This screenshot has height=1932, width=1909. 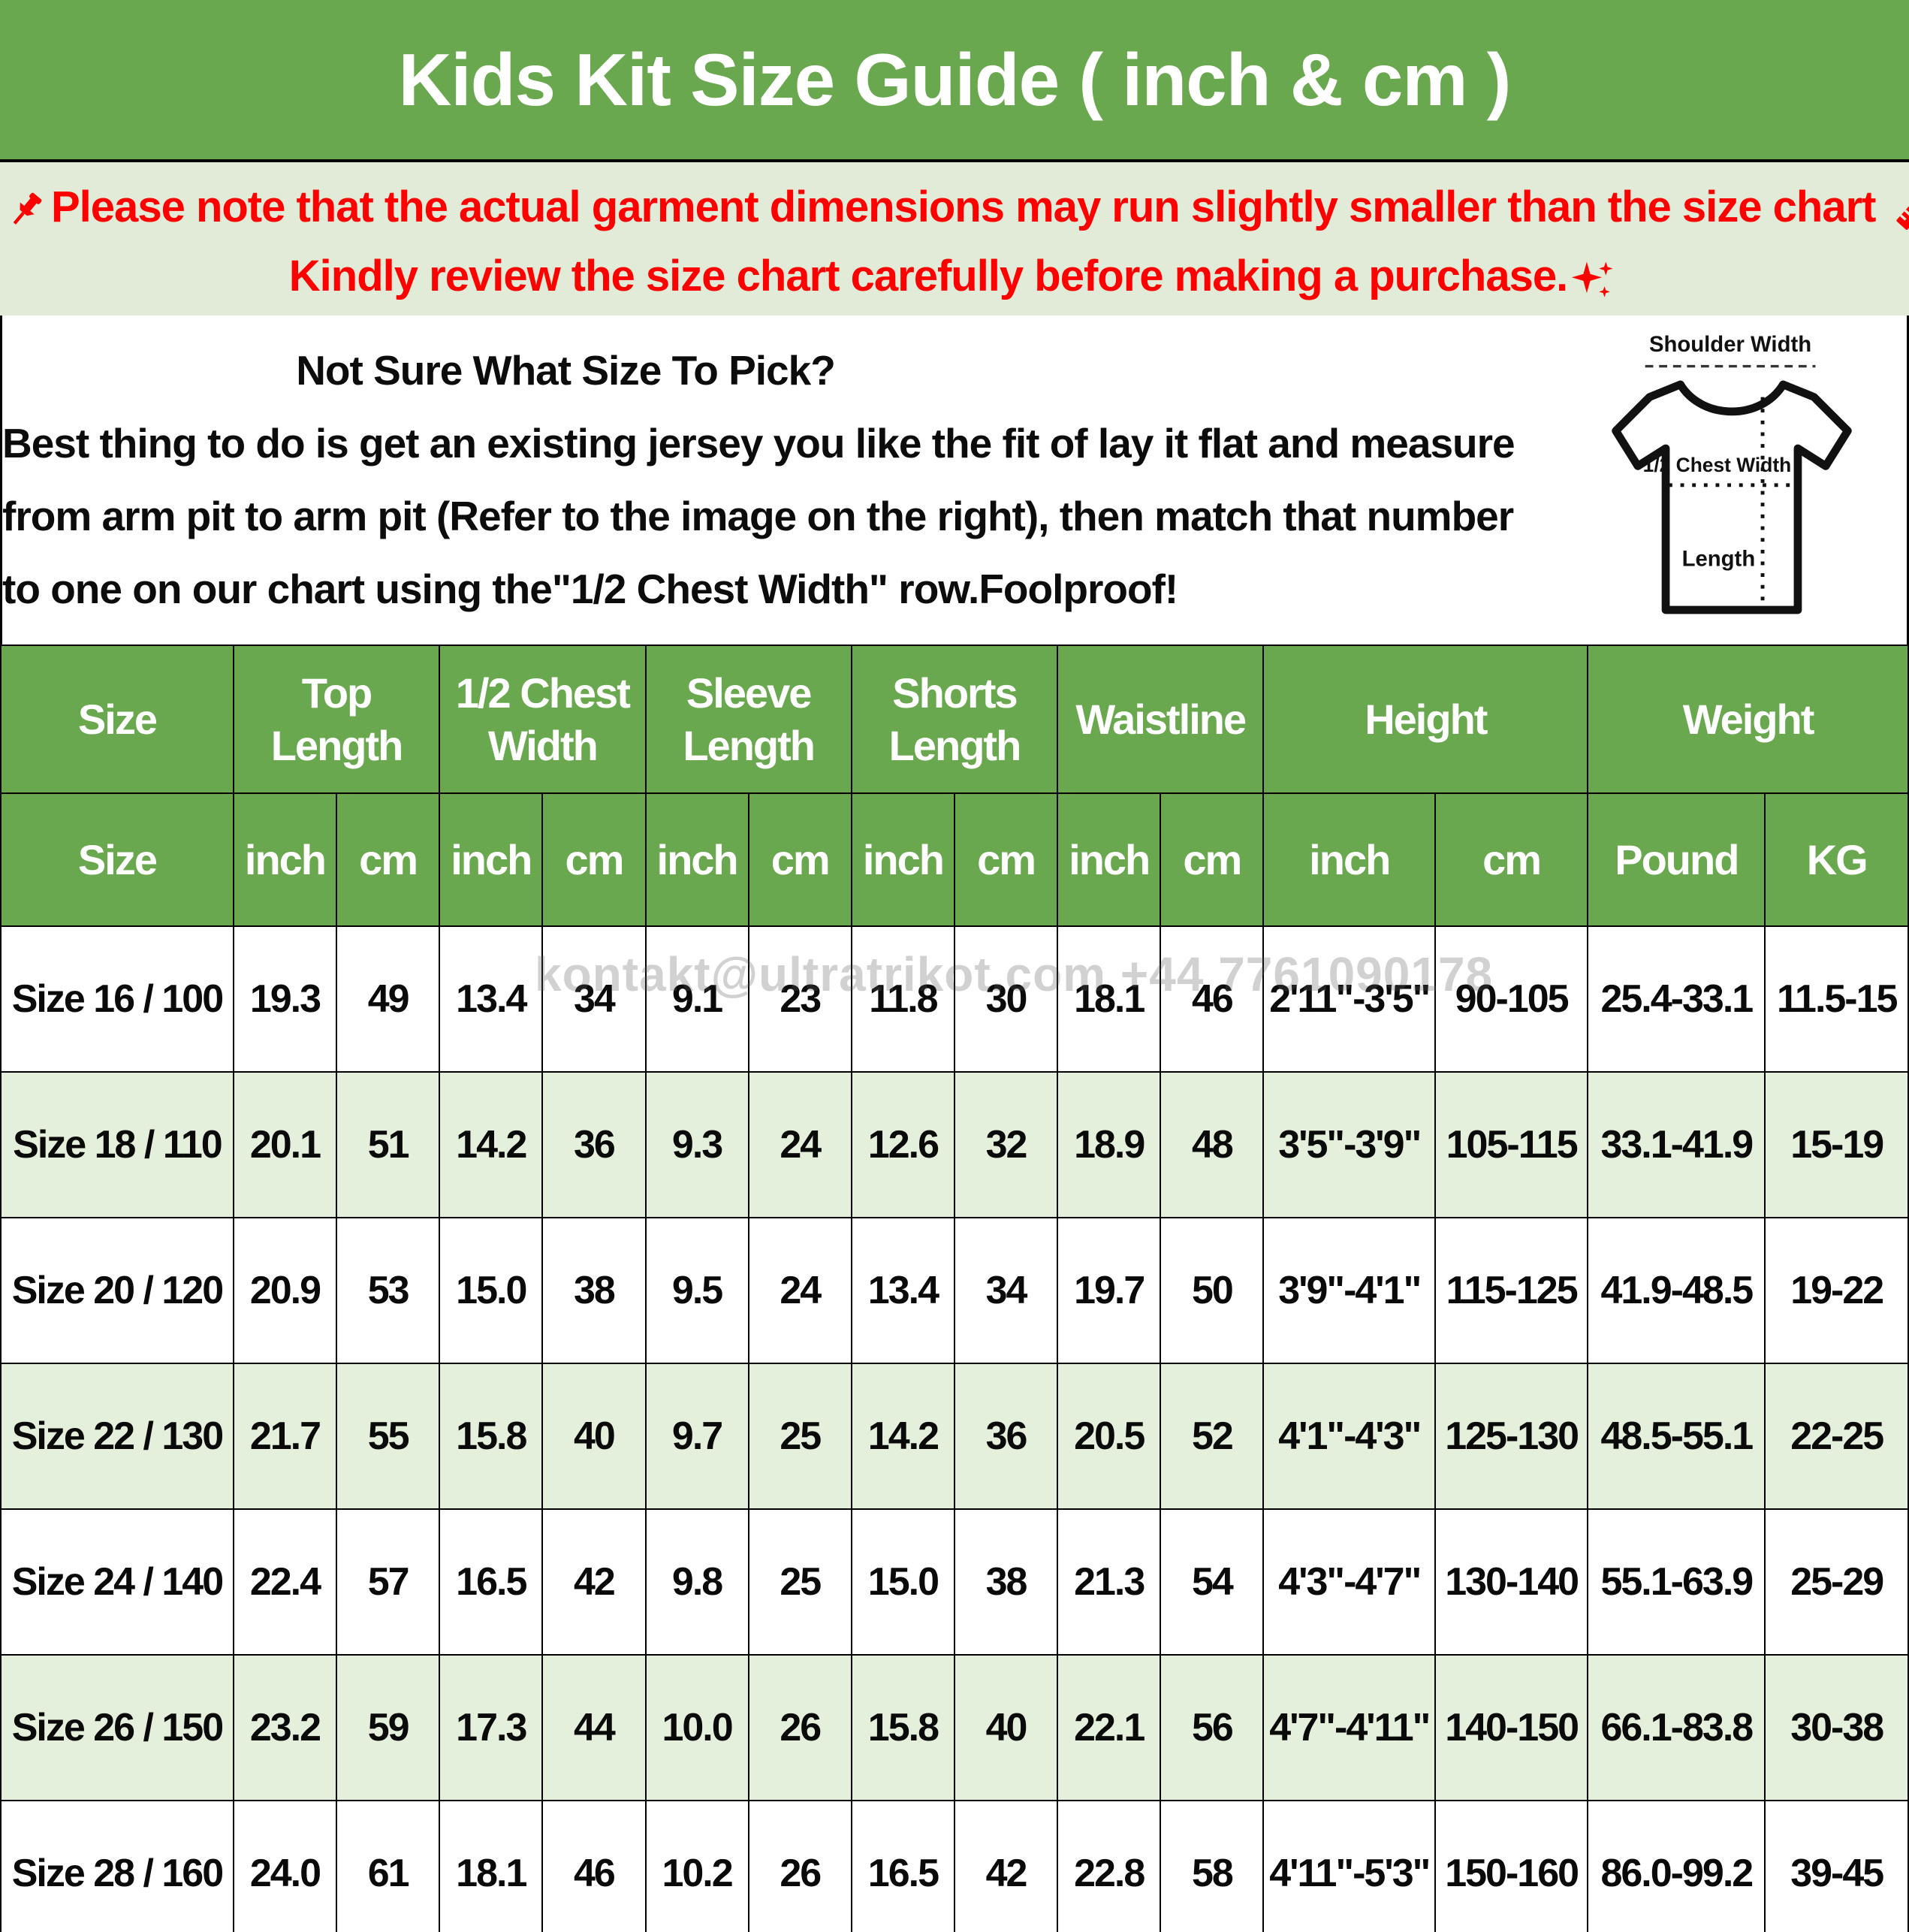 What do you see at coordinates (1717, 465) in the screenshot?
I see `chest-width-label: 1/2 Chest Width` at bounding box center [1717, 465].